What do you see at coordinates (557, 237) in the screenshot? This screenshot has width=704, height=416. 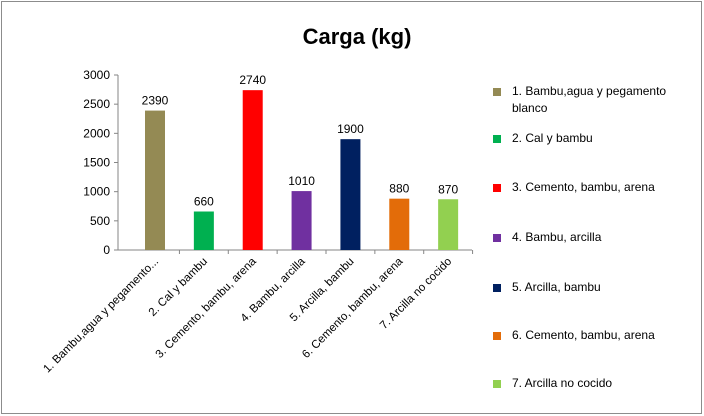 I see `legend-label: 4. Bambu, arcilla` at bounding box center [557, 237].